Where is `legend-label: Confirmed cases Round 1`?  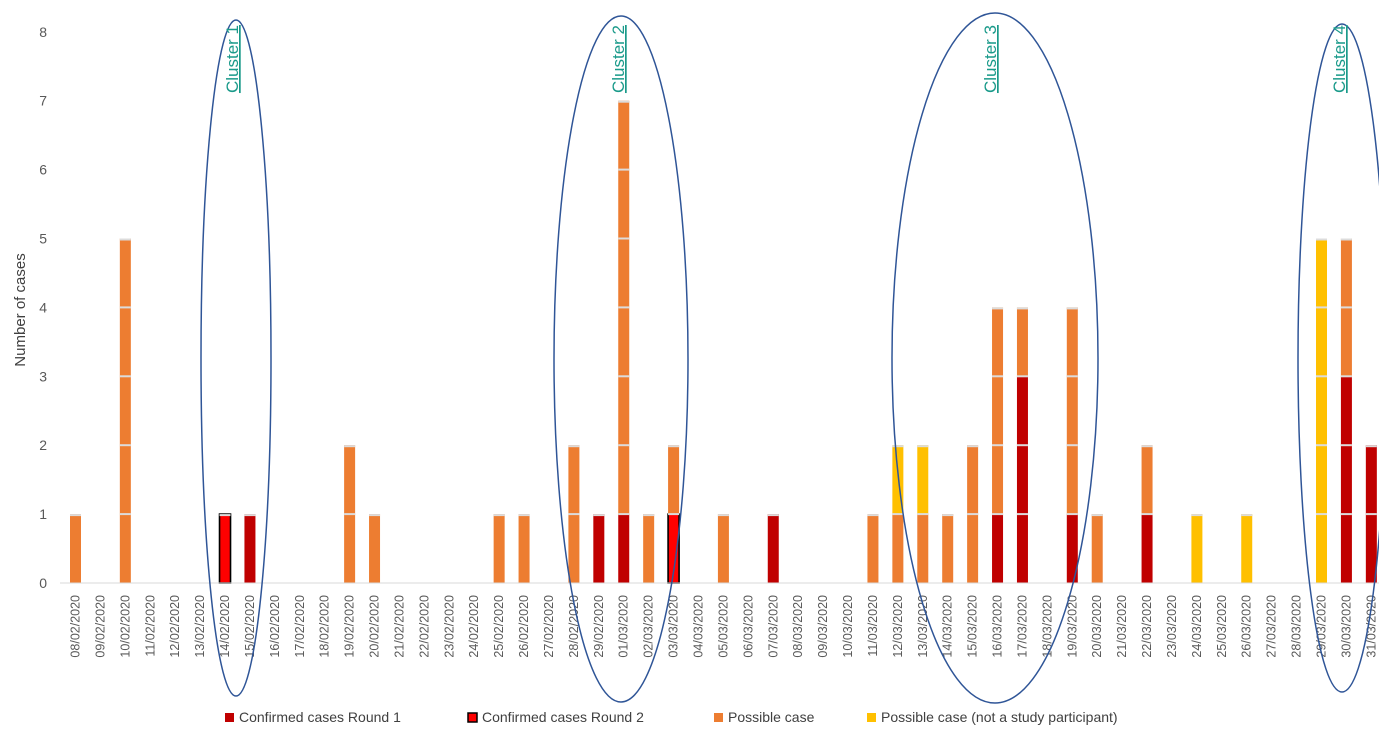 legend-label: Confirmed cases Round 1 is located at coordinates (320, 717).